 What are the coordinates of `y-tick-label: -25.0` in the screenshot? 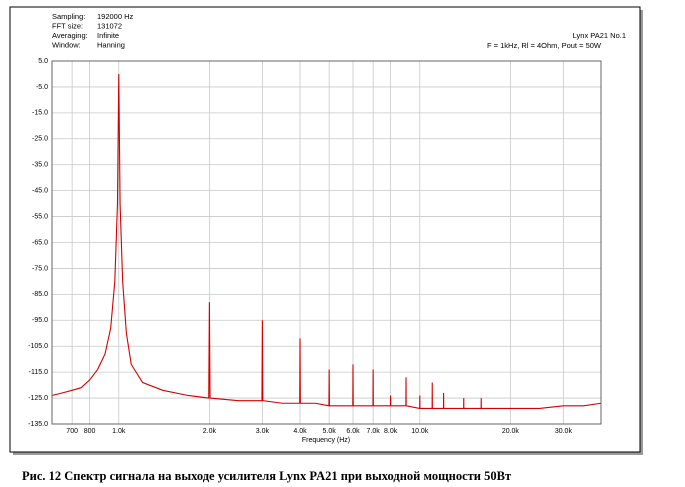 It's located at (40, 139).